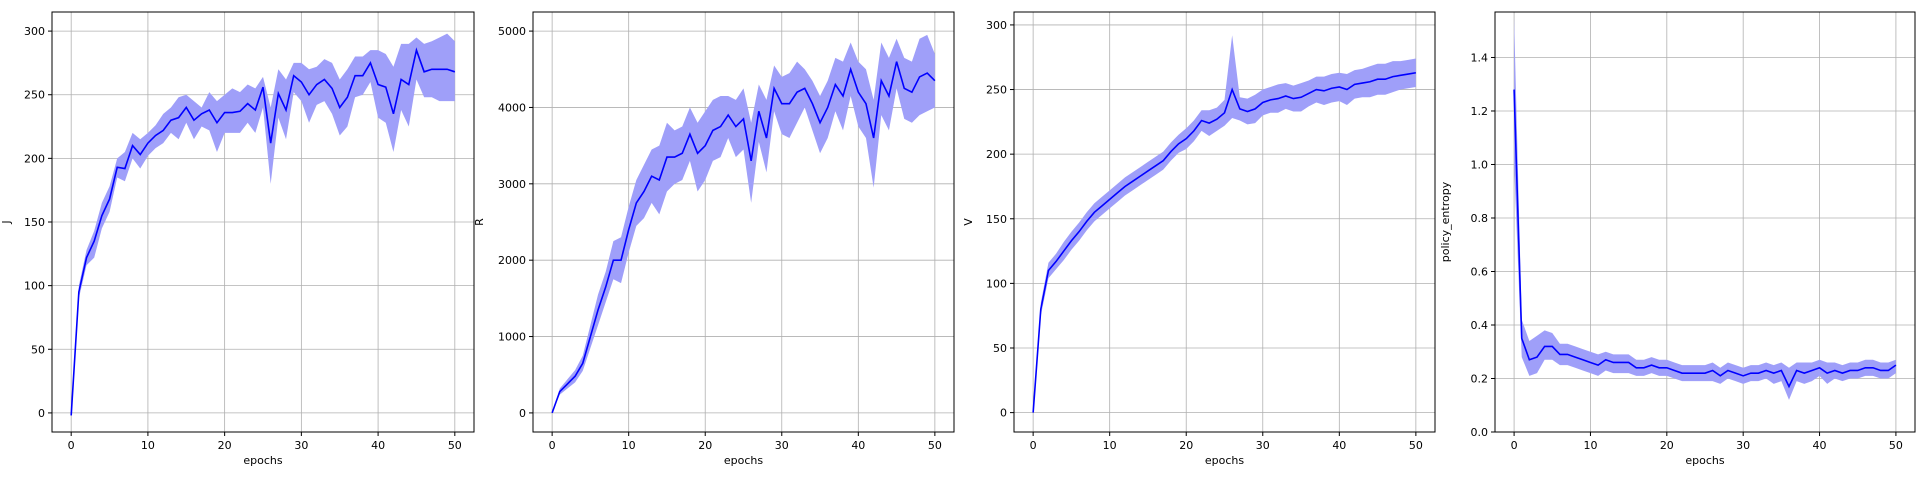 Image resolution: width=1920 pixels, height=480 pixels. What do you see at coordinates (479, 222) in the screenshot?
I see `y-axis-label: R` at bounding box center [479, 222].